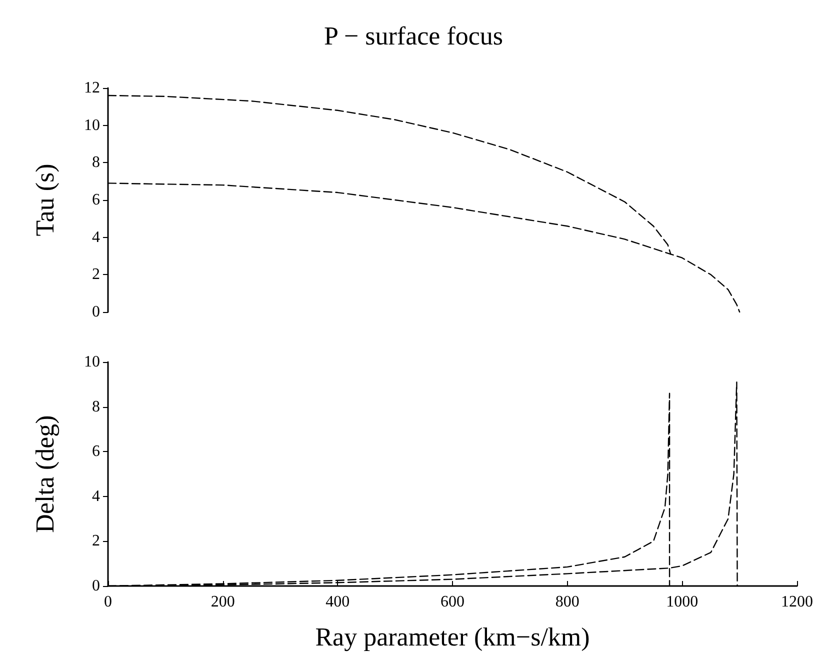 Image resolution: width=827 pixels, height=659 pixels. What do you see at coordinates (338, 602) in the screenshot?
I see `x-tick-label: 400` at bounding box center [338, 602].